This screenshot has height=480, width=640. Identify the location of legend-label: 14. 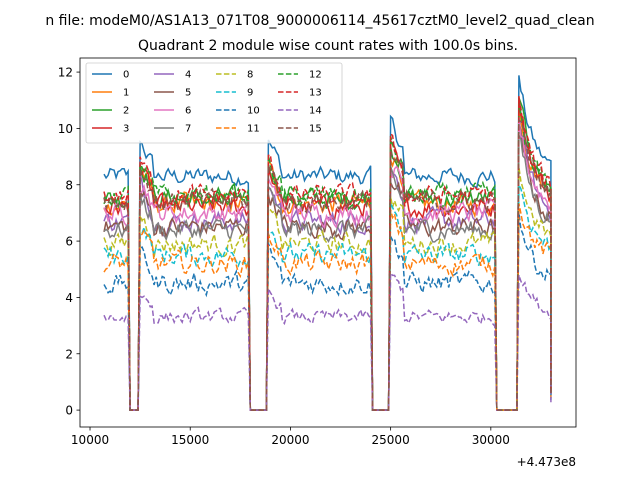
(315, 111).